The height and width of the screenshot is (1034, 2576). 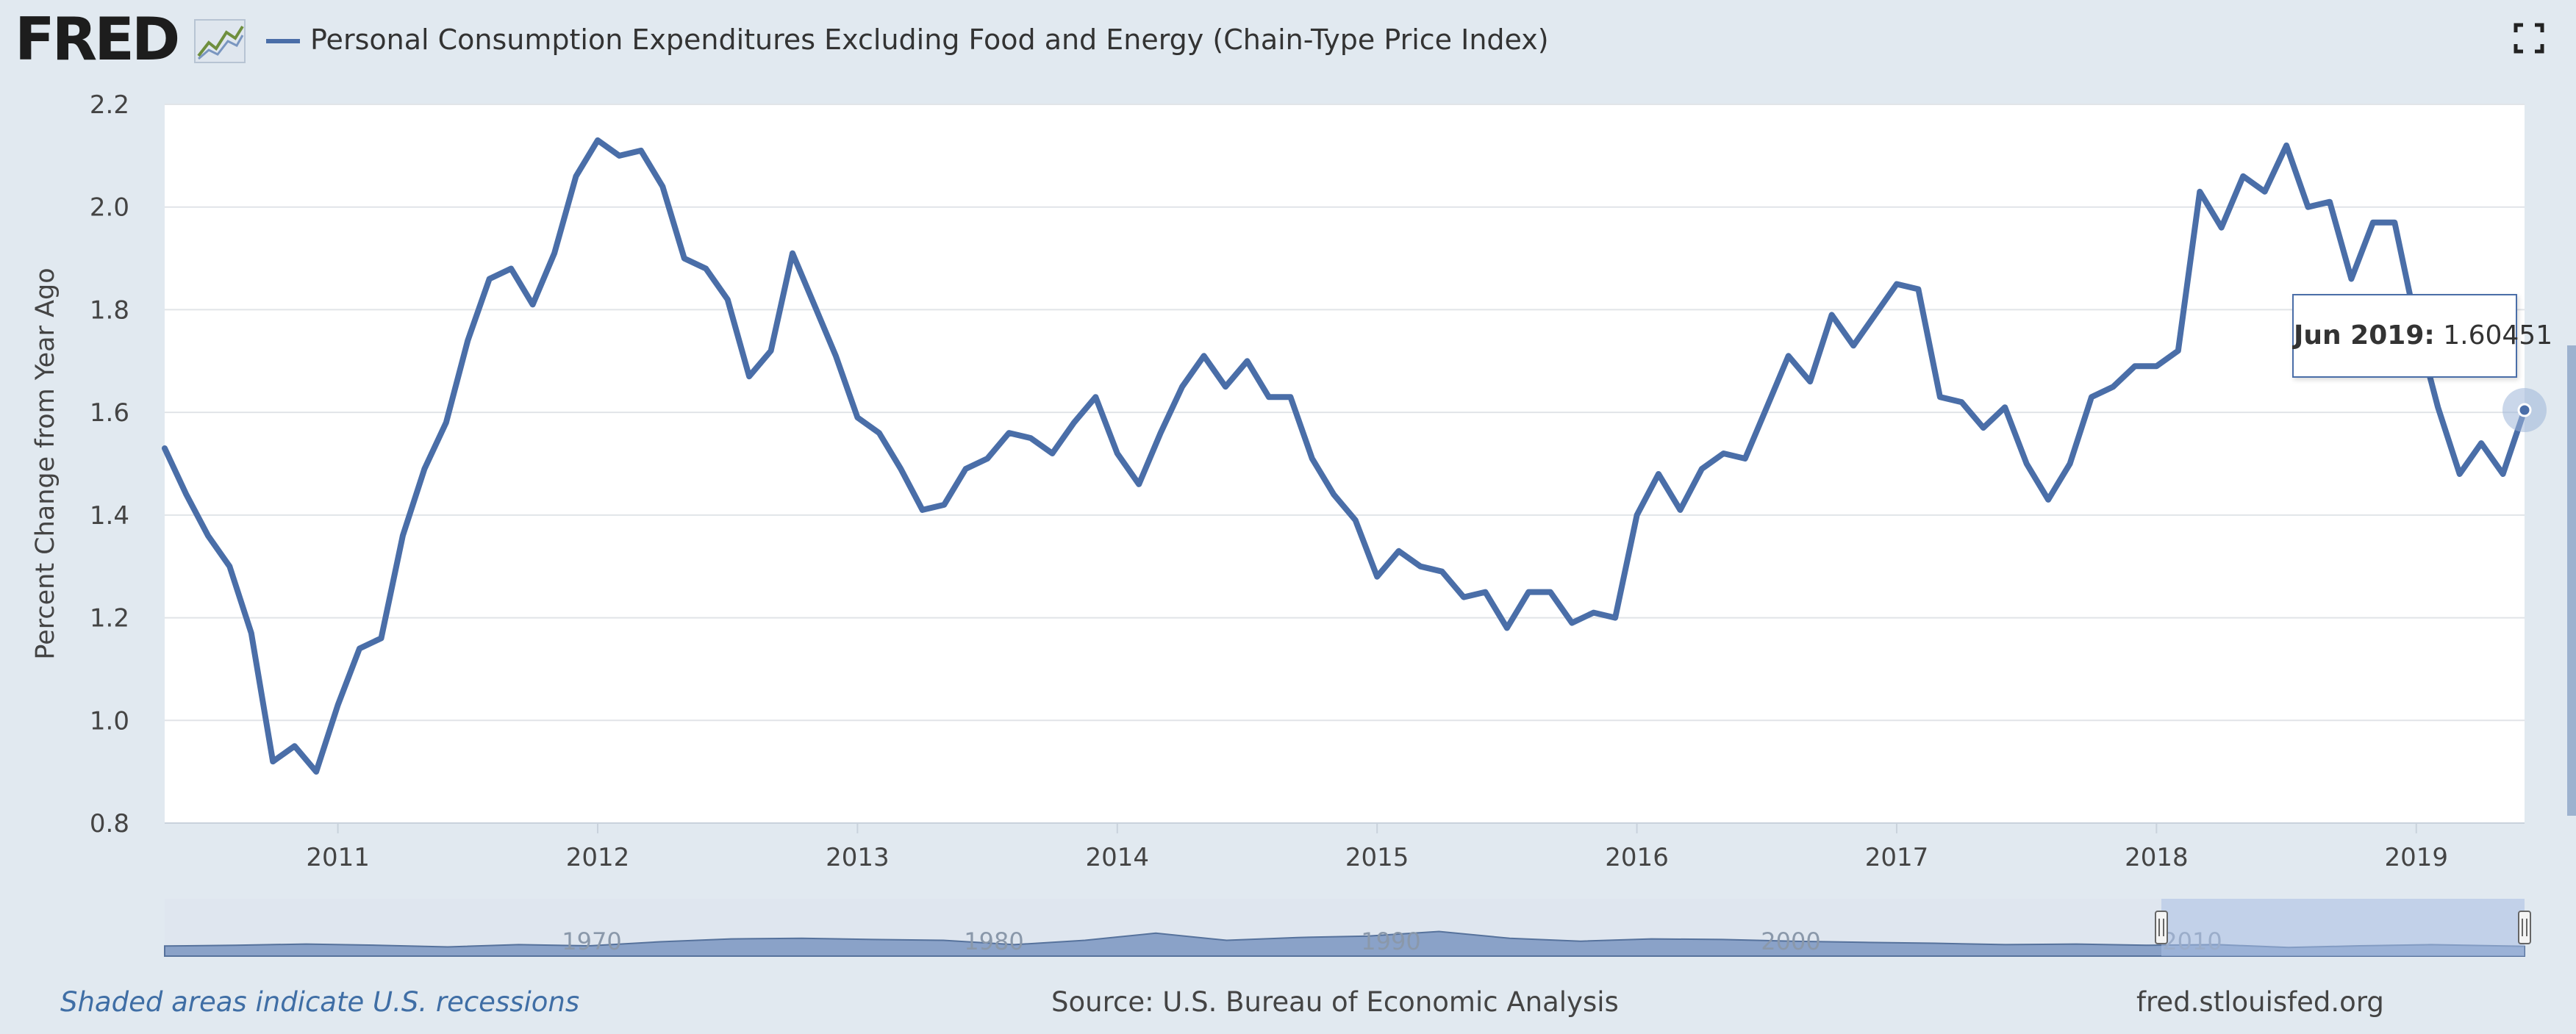 I want to click on fred-url: fred.stlouisfed.org, so click(x=2260, y=1002).